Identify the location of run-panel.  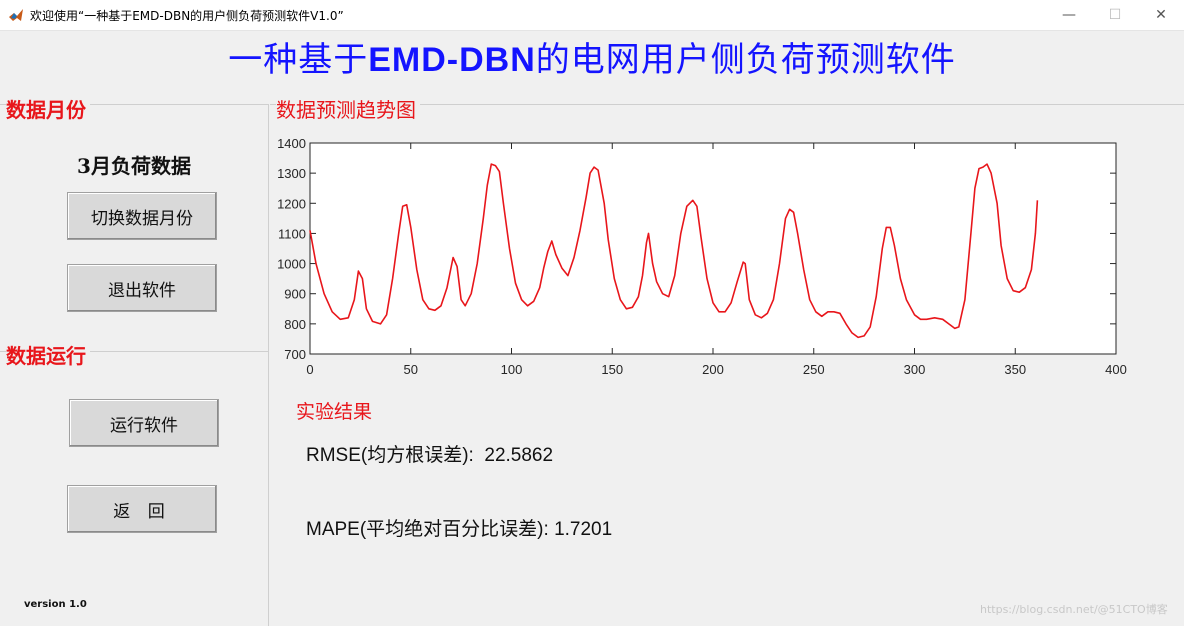
(134, 488).